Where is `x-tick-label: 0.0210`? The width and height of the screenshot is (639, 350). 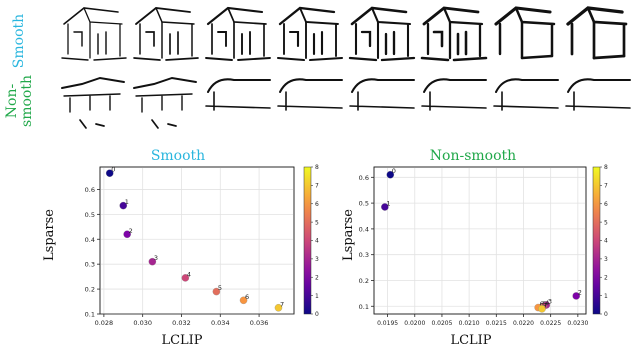
x-tick-label: 0.0210 is located at coordinates (469, 323).